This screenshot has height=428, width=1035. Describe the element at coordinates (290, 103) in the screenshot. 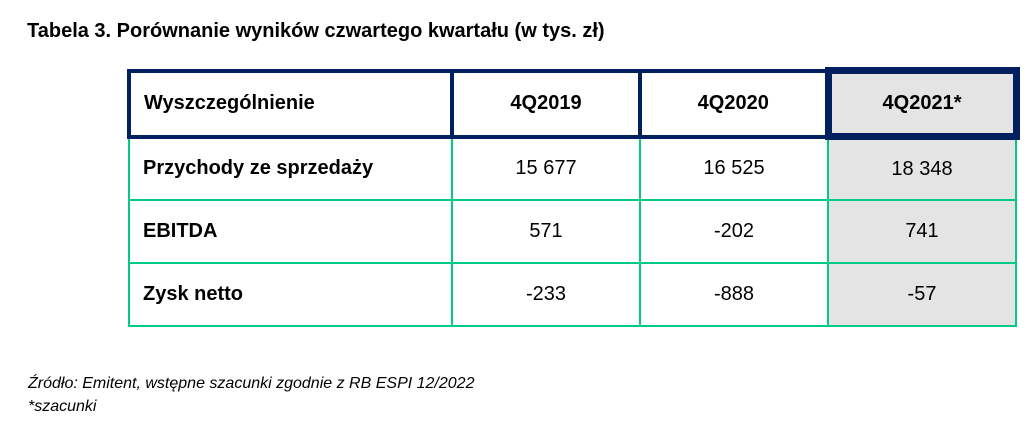

I see `column-header-wyszczegolnienie: Wyszczególnienie` at that location.